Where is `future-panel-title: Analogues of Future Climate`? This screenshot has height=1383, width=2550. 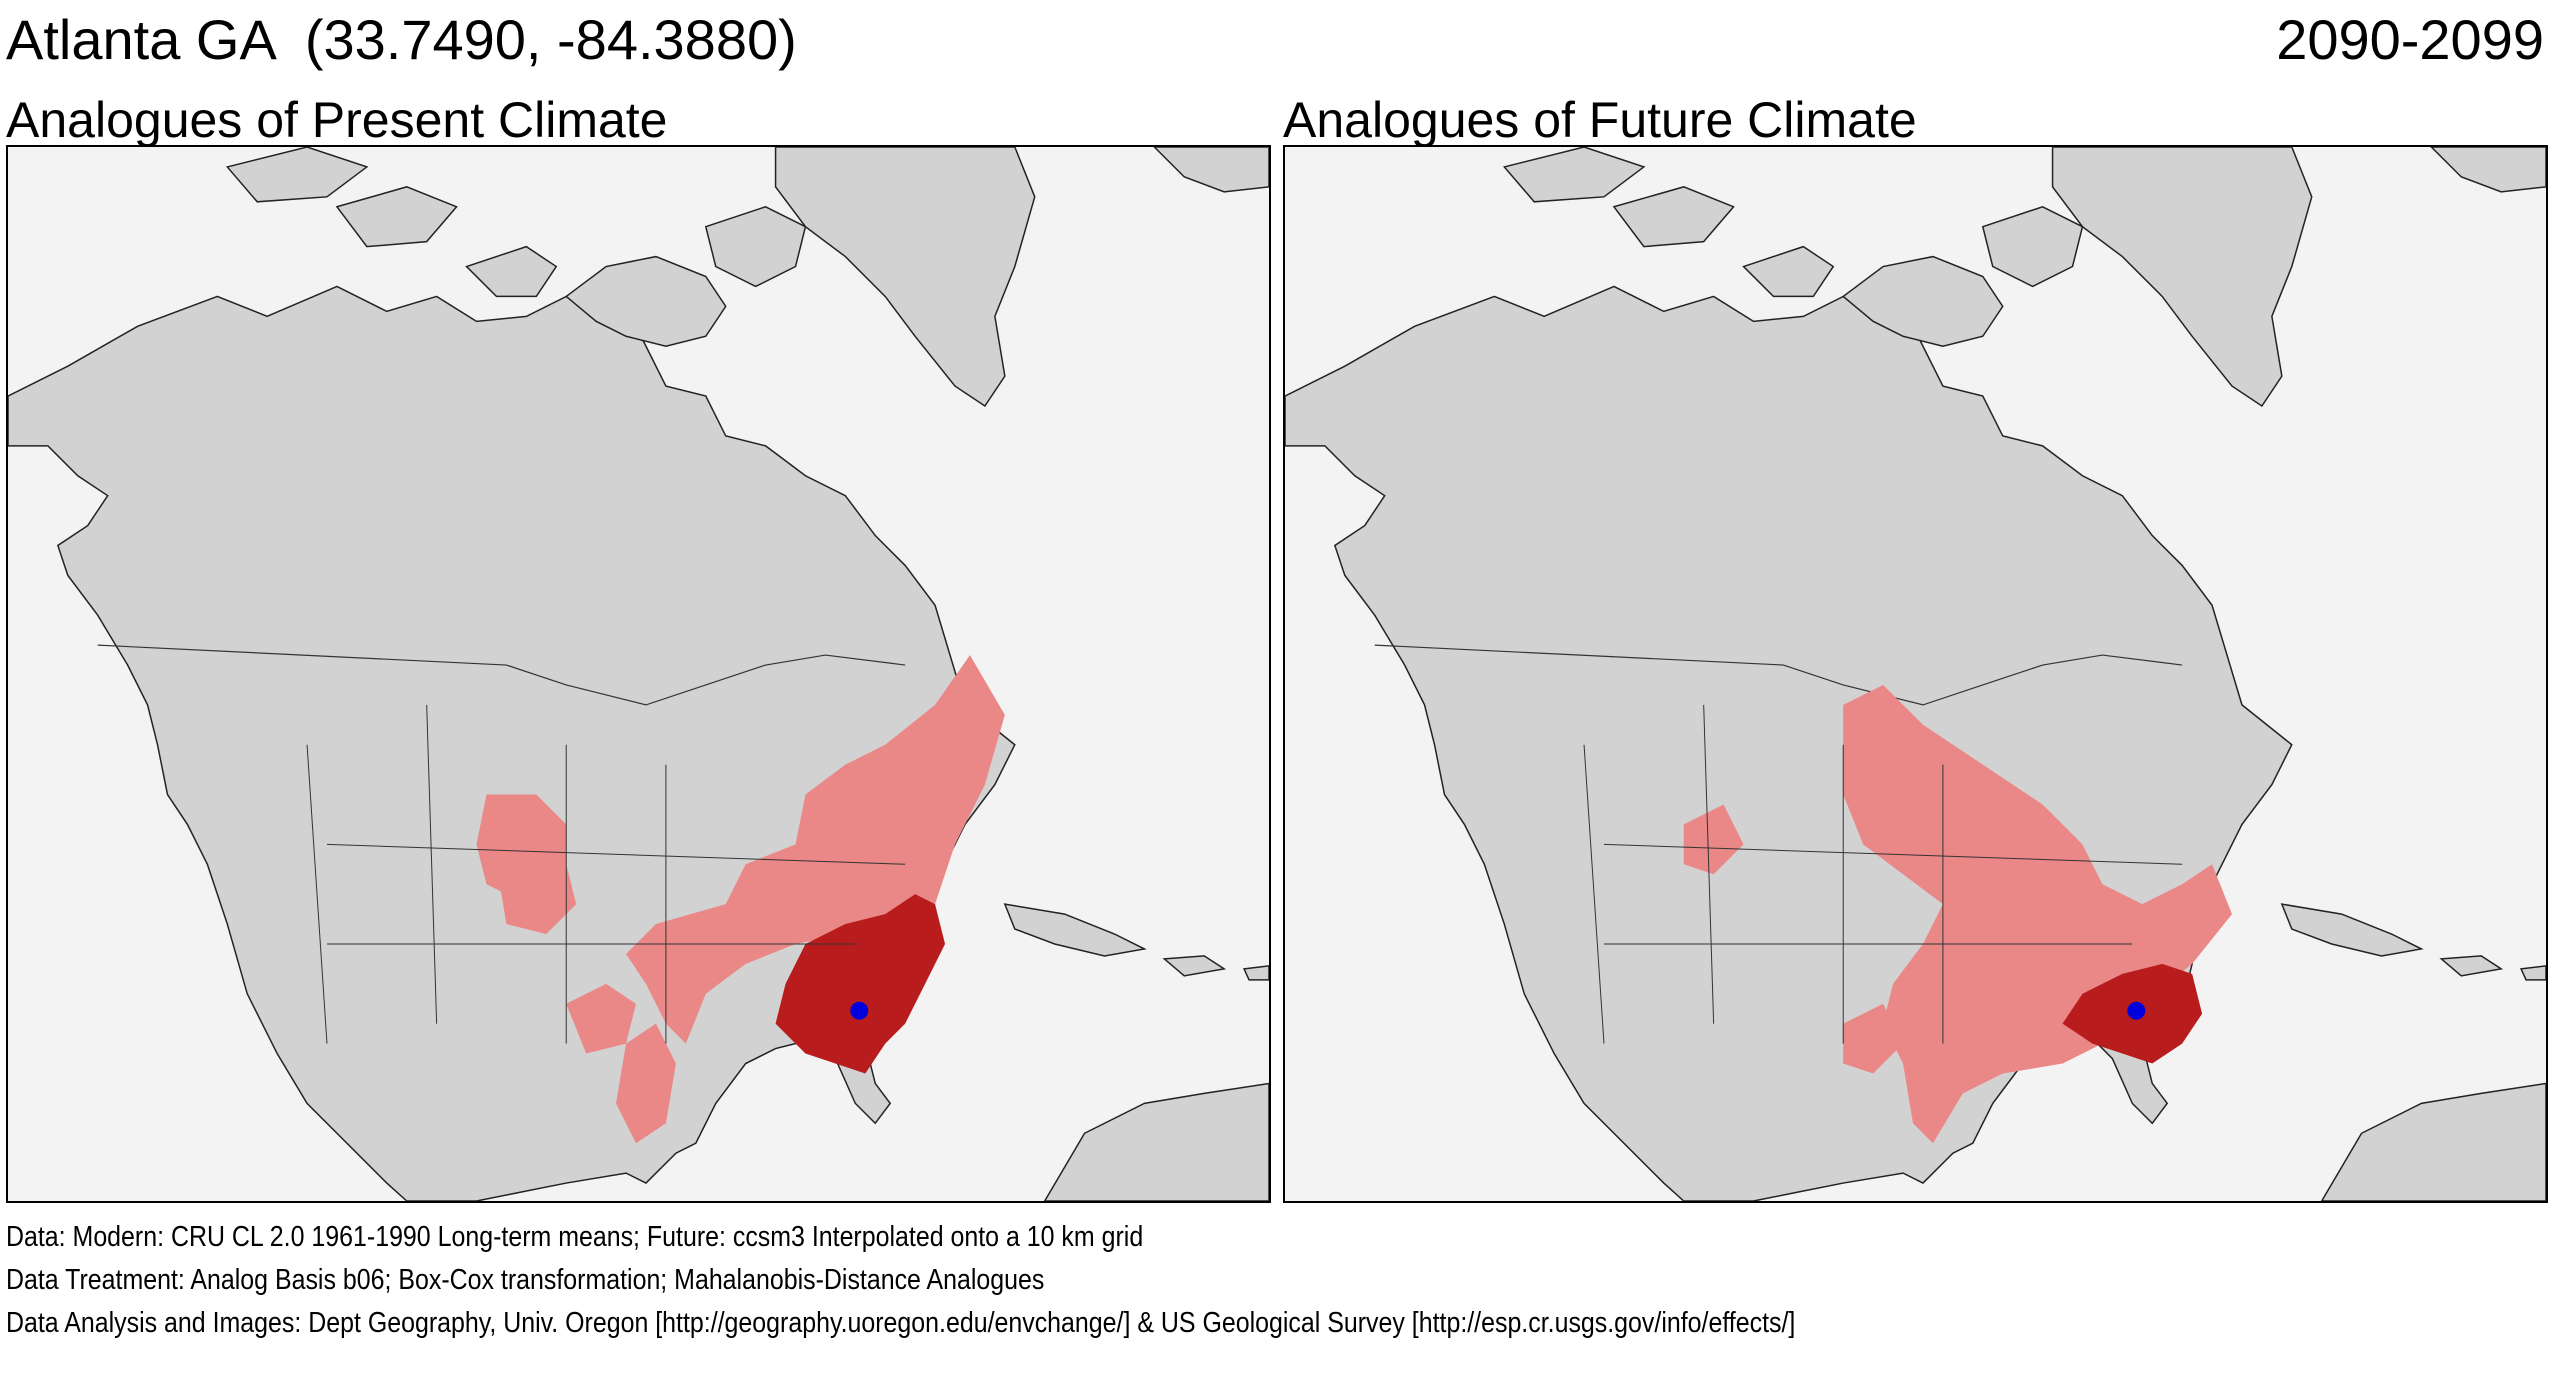
future-panel-title: Analogues of Future Climate is located at coordinates (1600, 120).